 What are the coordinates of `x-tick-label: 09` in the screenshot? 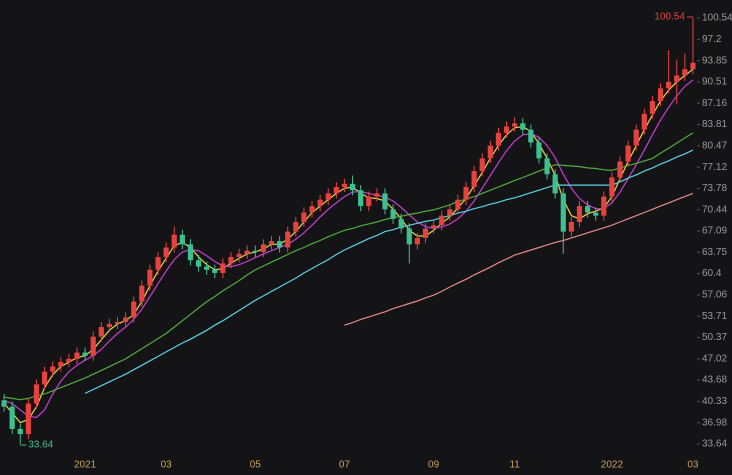 It's located at (434, 465).